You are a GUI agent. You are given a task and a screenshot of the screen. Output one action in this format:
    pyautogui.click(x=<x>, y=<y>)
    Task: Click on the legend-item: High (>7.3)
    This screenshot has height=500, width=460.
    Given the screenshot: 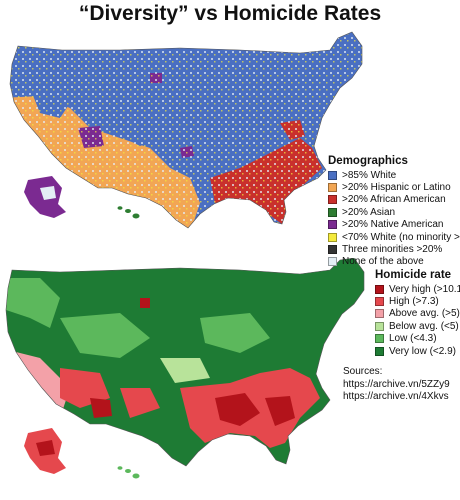 What is the action you would take?
    pyautogui.click(x=417, y=301)
    